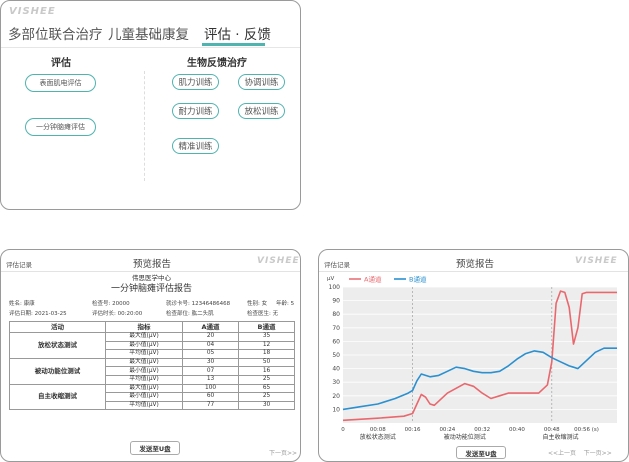  Describe the element at coordinates (336, 301) in the screenshot. I see `y-tick-label: 90` at that location.